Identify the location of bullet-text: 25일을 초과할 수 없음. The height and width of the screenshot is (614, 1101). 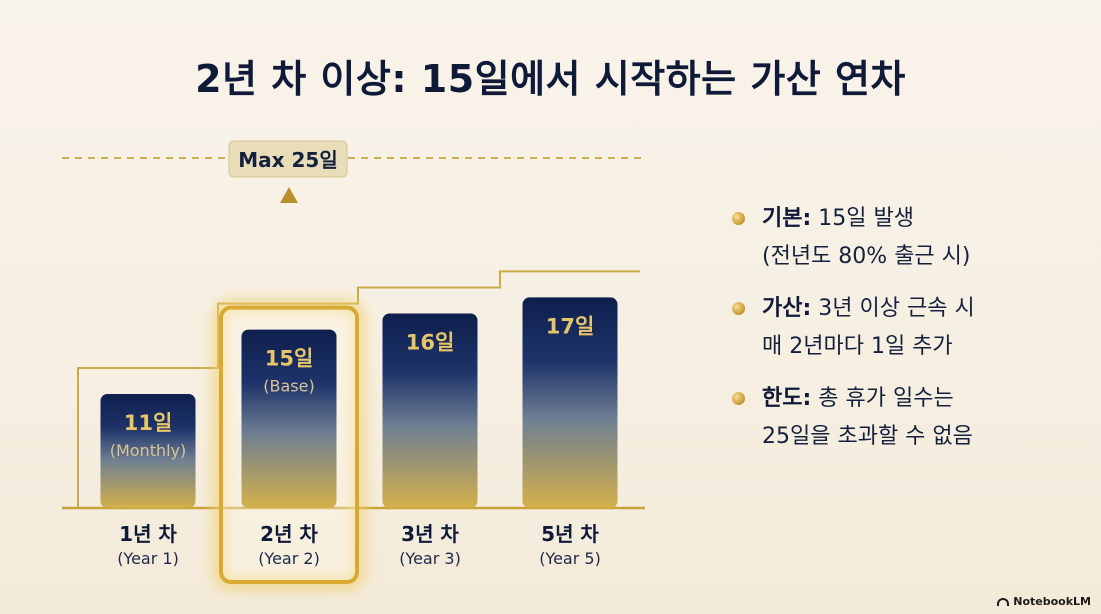
(867, 436).